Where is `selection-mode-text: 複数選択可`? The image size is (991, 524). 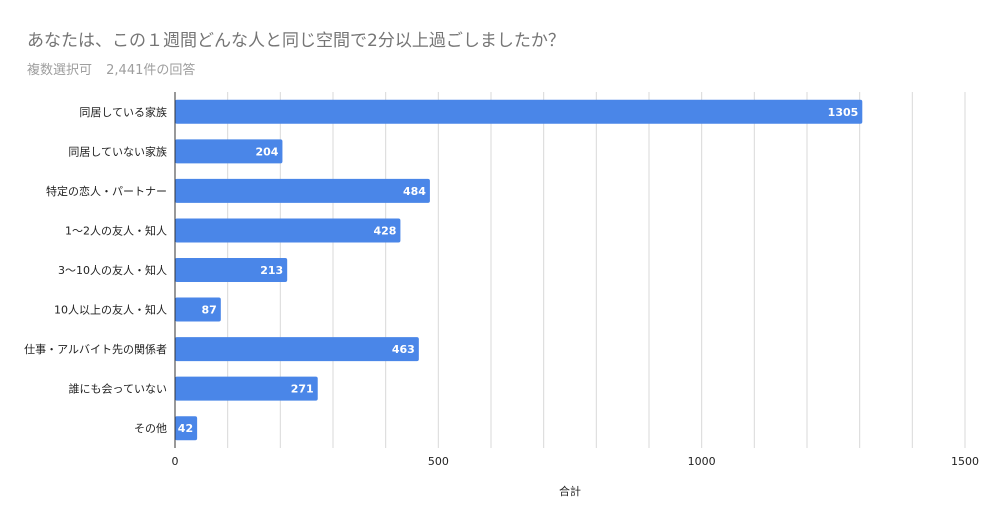
selection-mode-text: 複数選択可 is located at coordinates (60, 70).